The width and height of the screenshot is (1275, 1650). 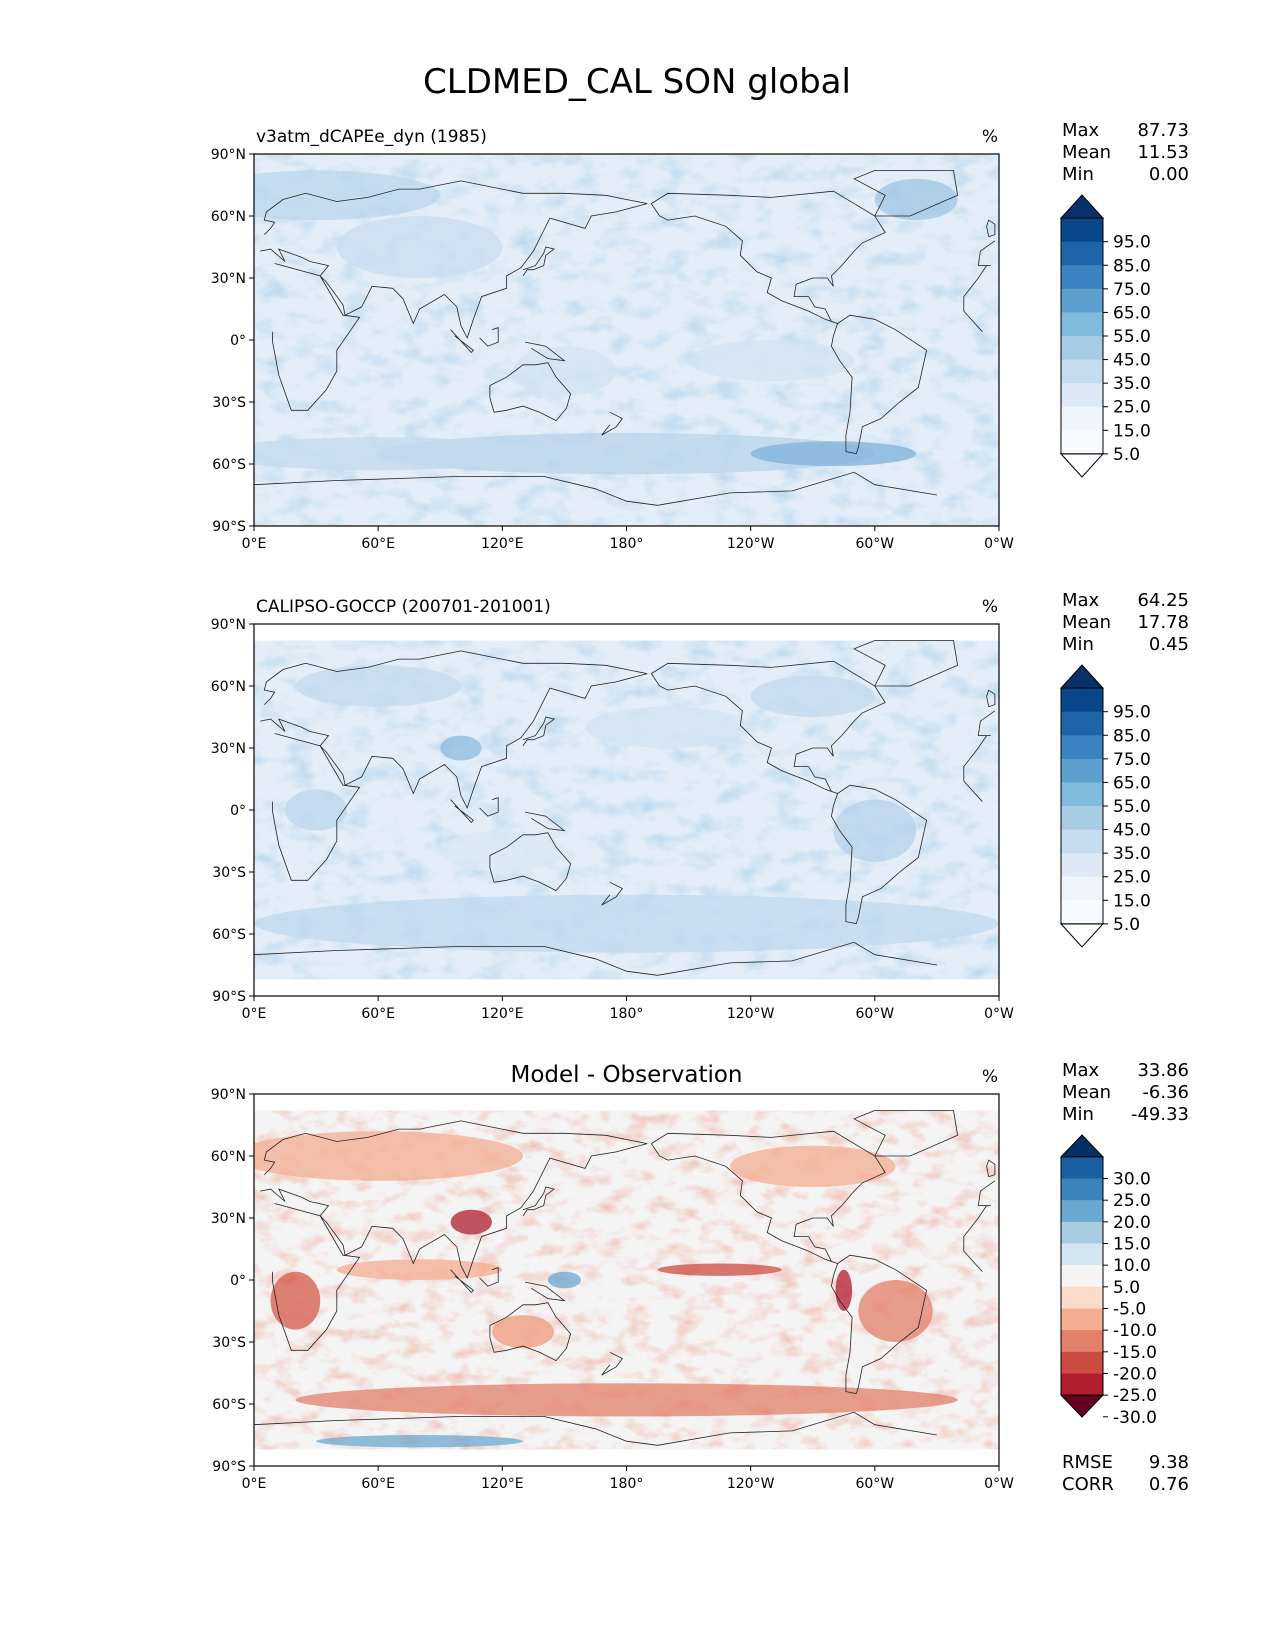 I want to click on colorbar-label: -15.0, so click(x=1135, y=1353).